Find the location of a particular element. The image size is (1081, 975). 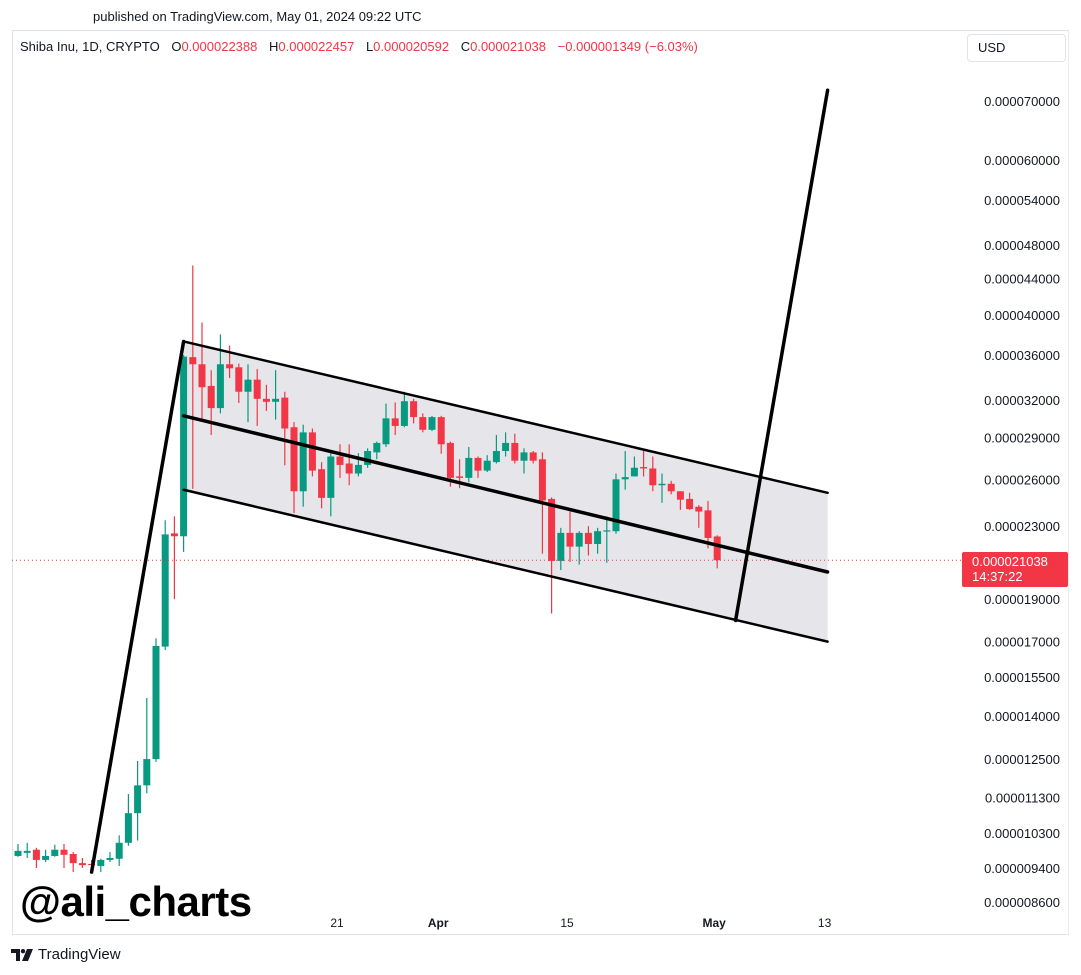

currency-button: USD is located at coordinates (1016, 48).